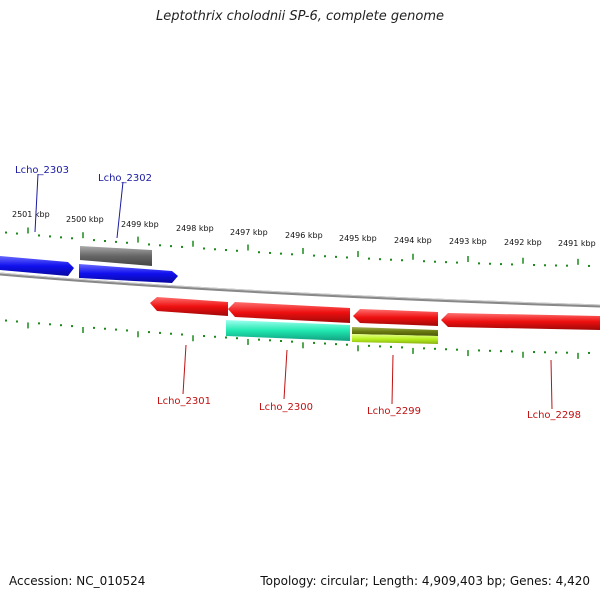  What do you see at coordinates (77, 581) in the screenshot?
I see `accession-text: Accession: NC_010524` at bounding box center [77, 581].